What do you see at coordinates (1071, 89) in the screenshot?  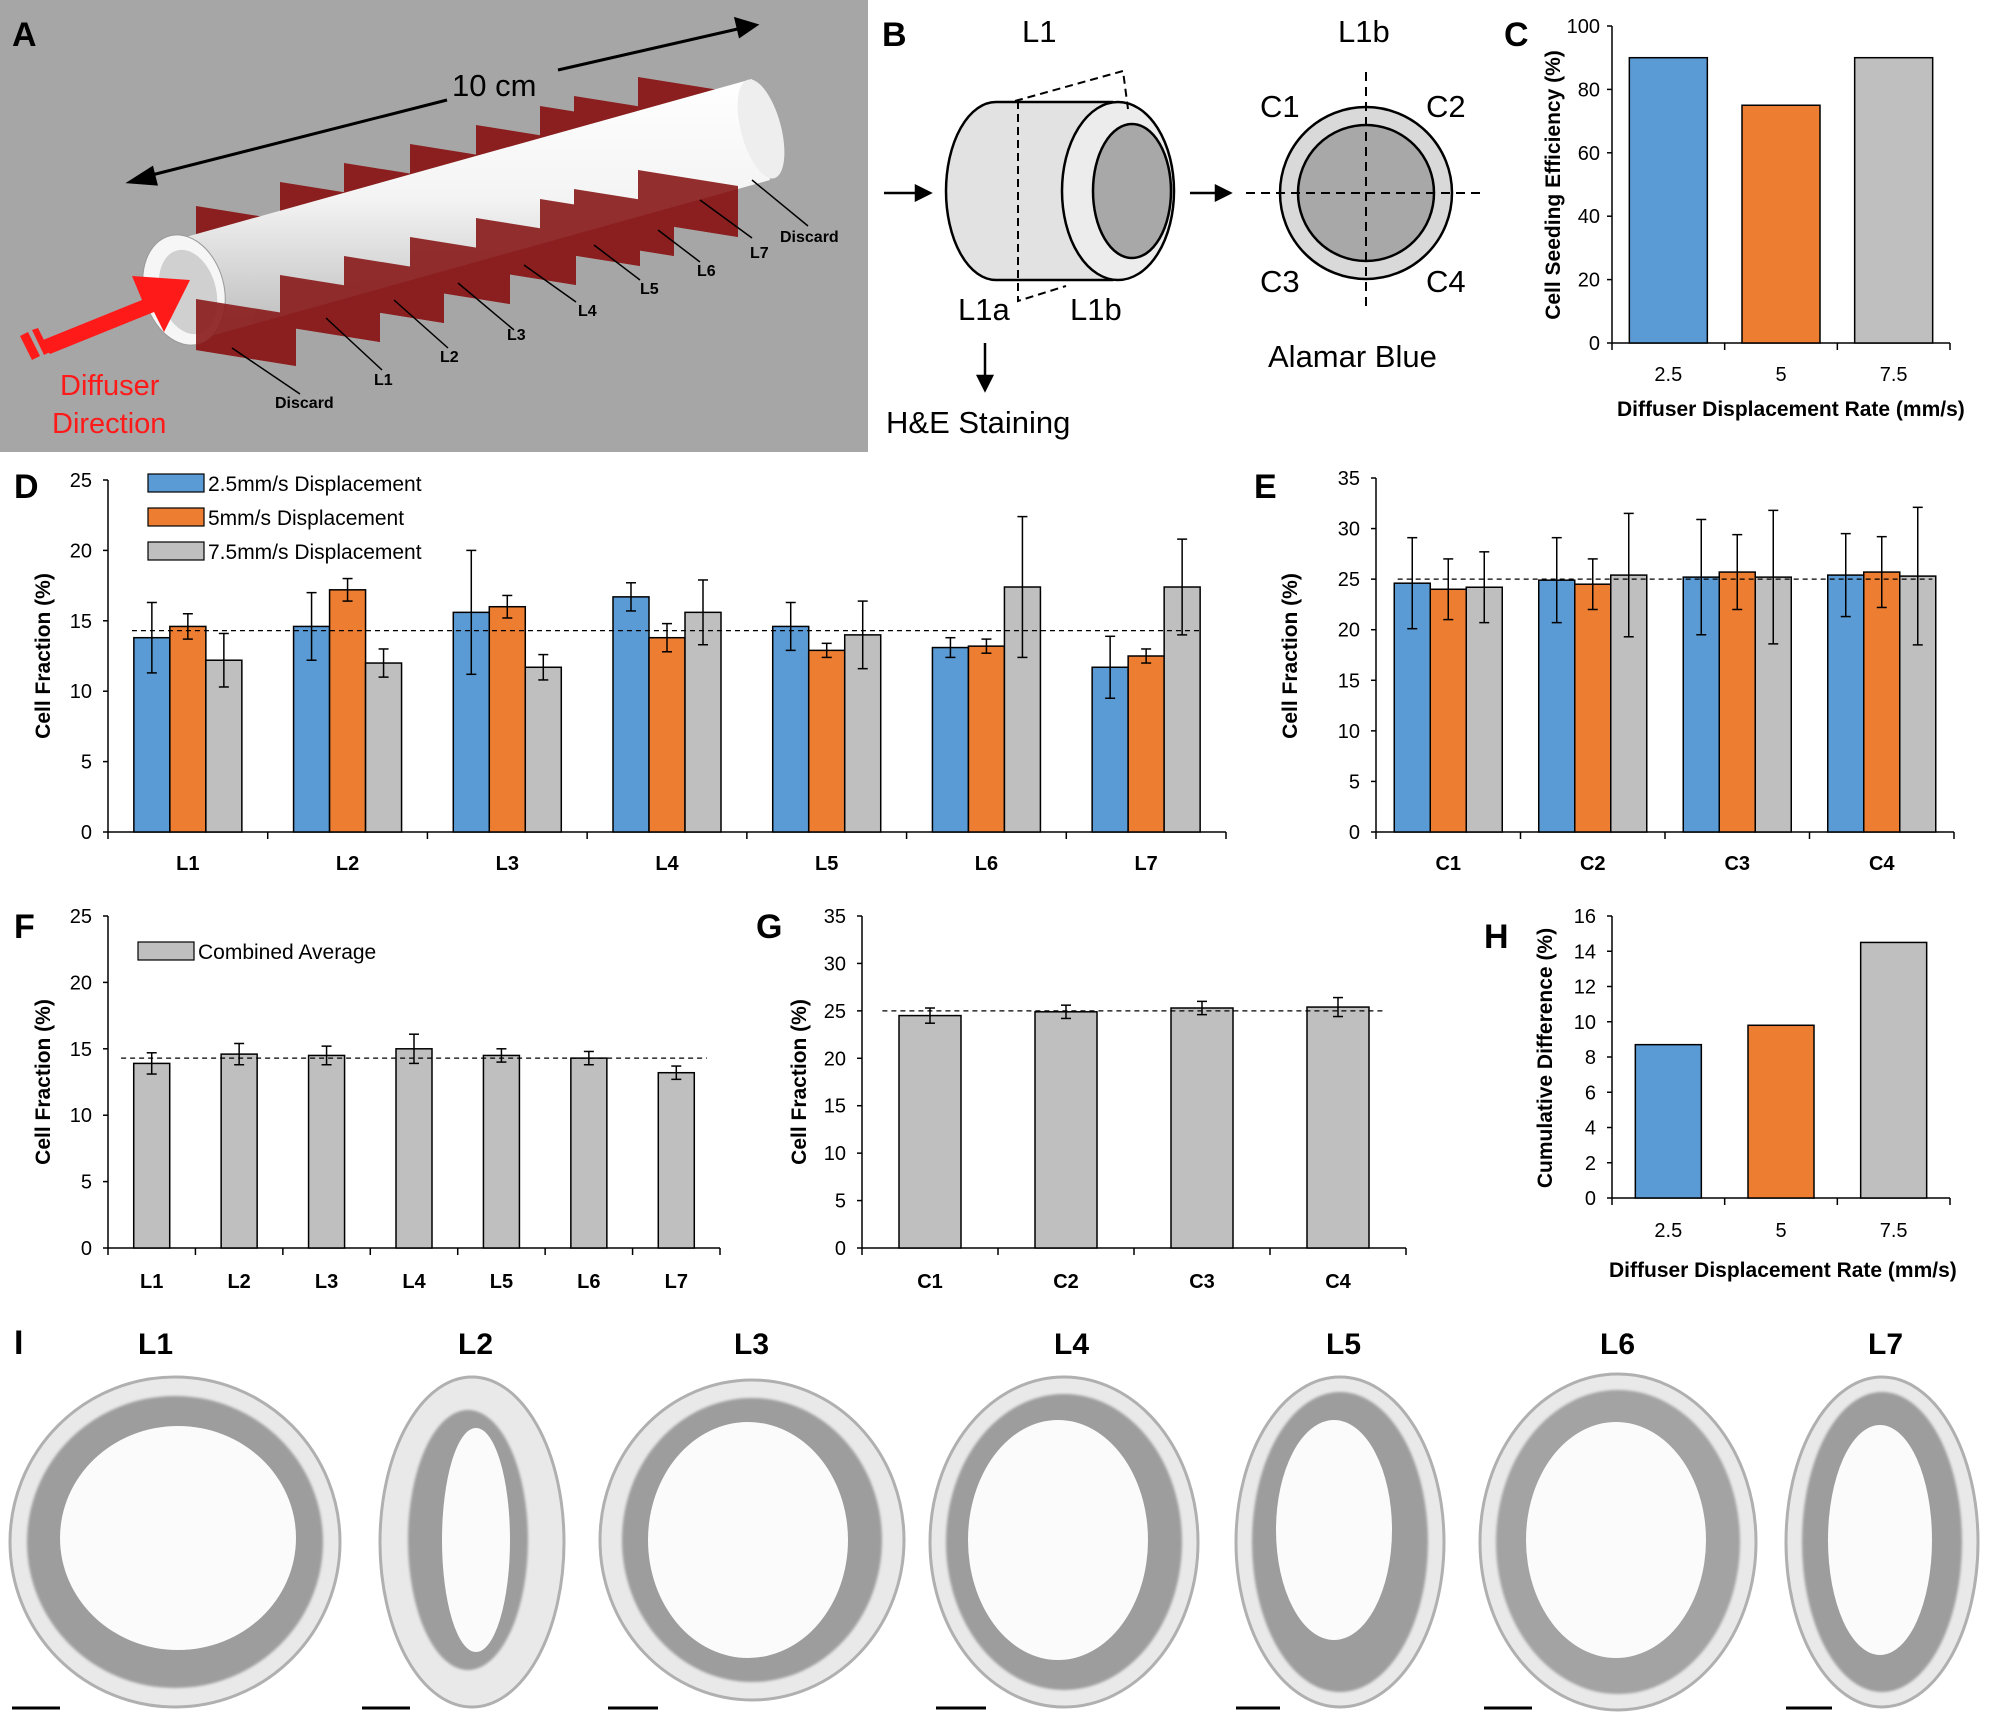 I see `cut-plane-dashed` at bounding box center [1071, 89].